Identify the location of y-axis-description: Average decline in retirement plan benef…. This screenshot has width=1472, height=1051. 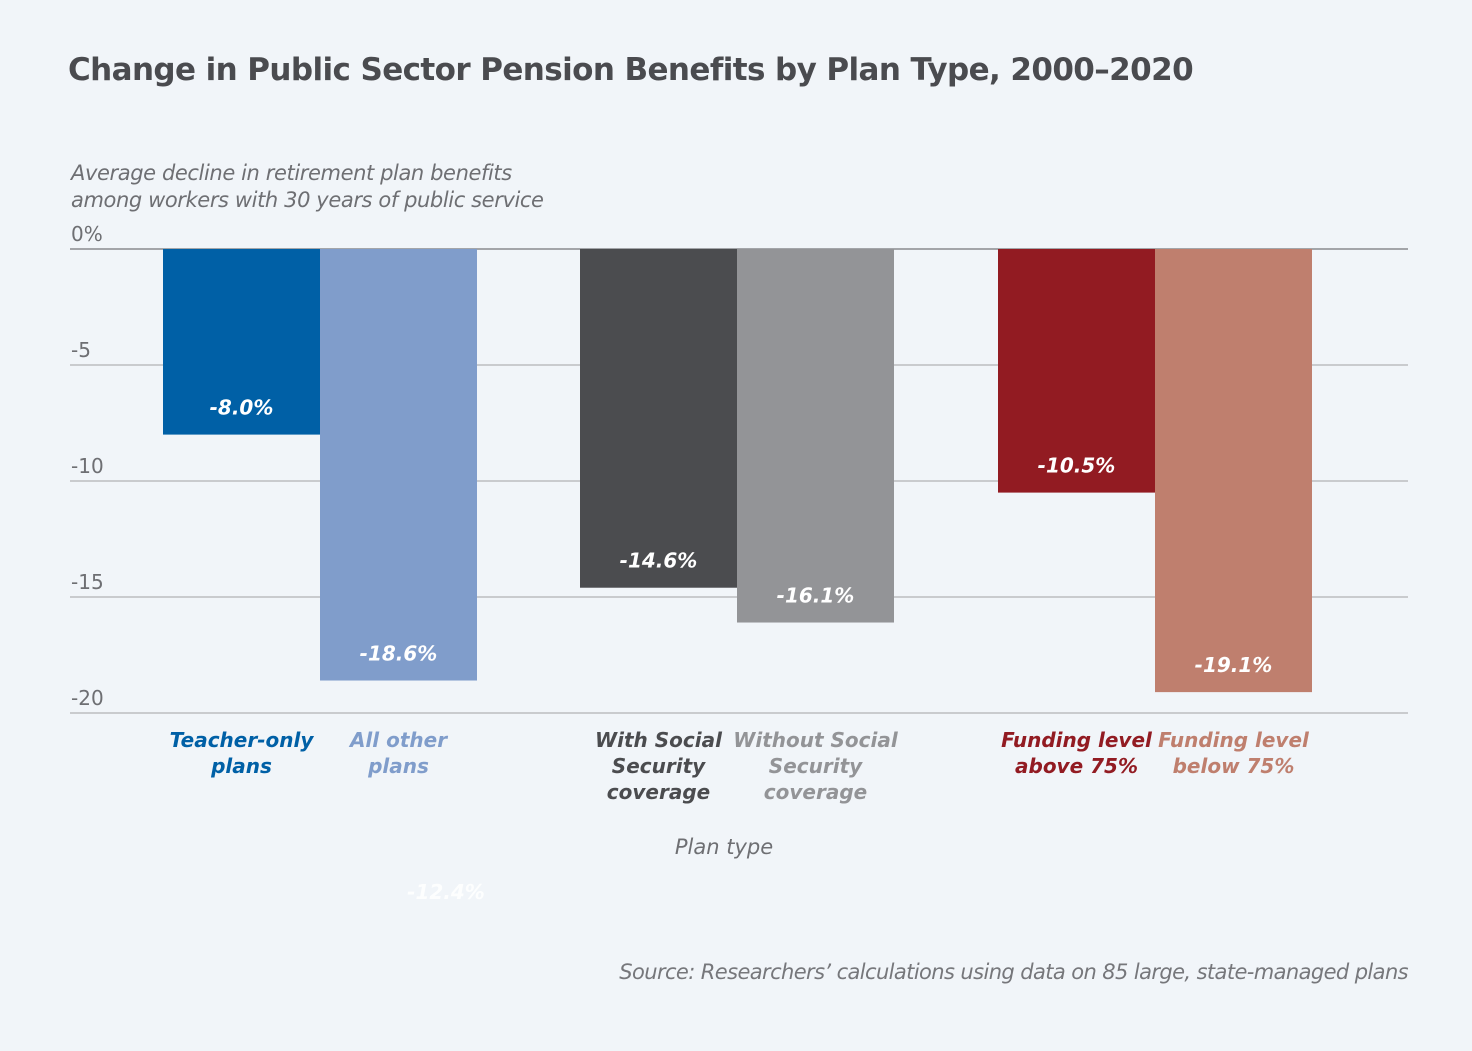
(307, 187).